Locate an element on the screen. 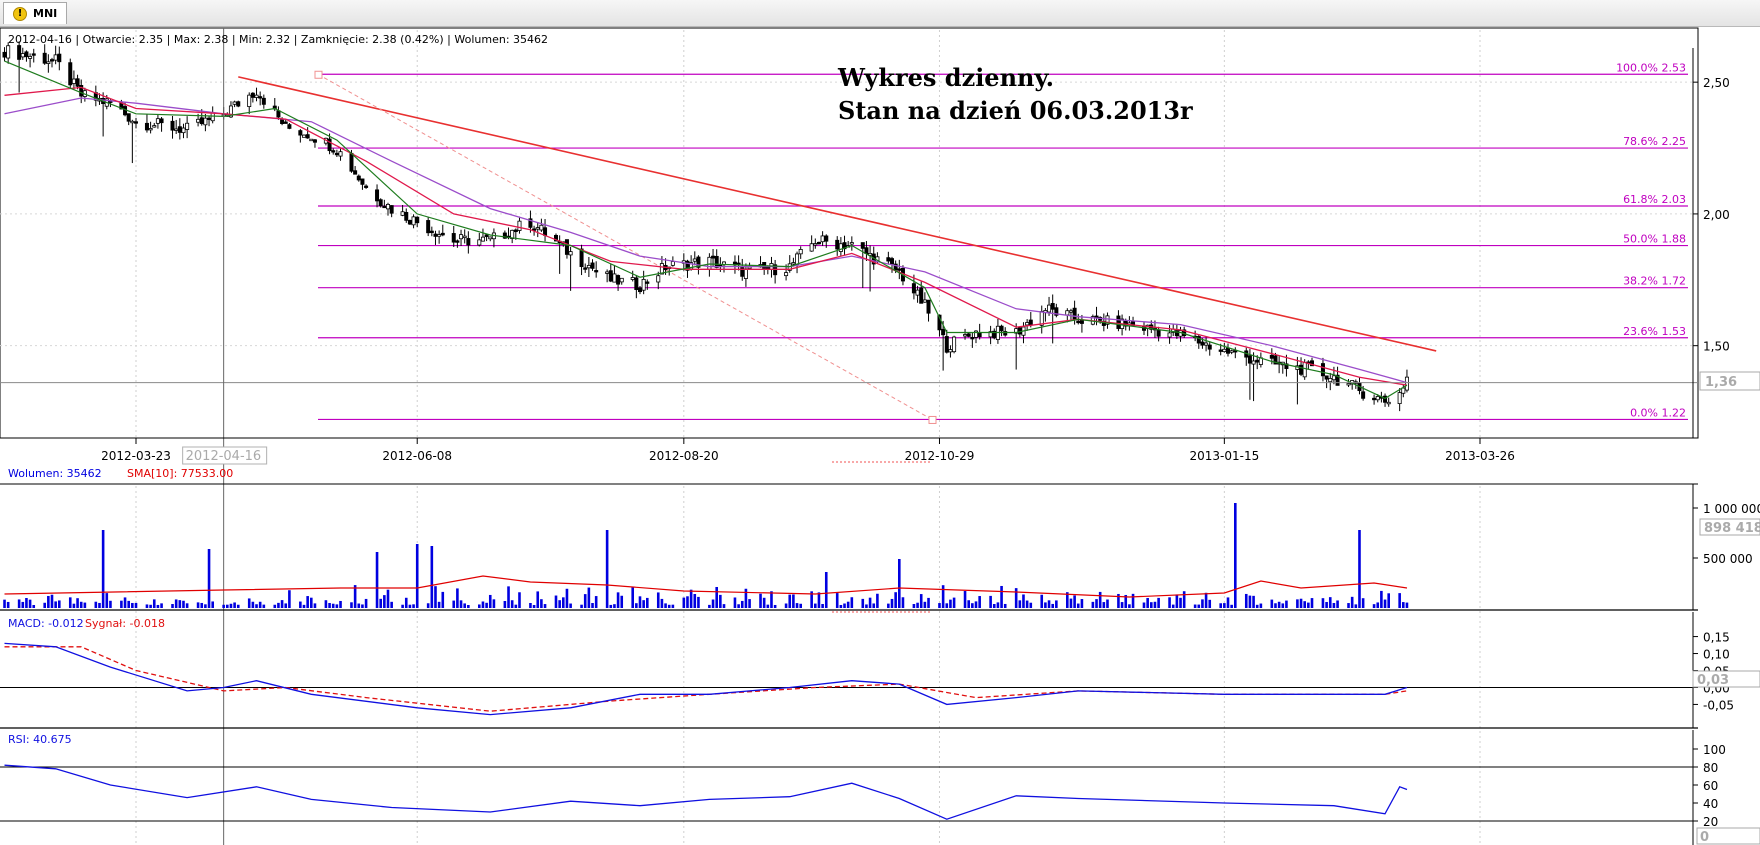 This screenshot has width=1760, height=845. macd-tick-label: 0,10 is located at coordinates (1716, 655).